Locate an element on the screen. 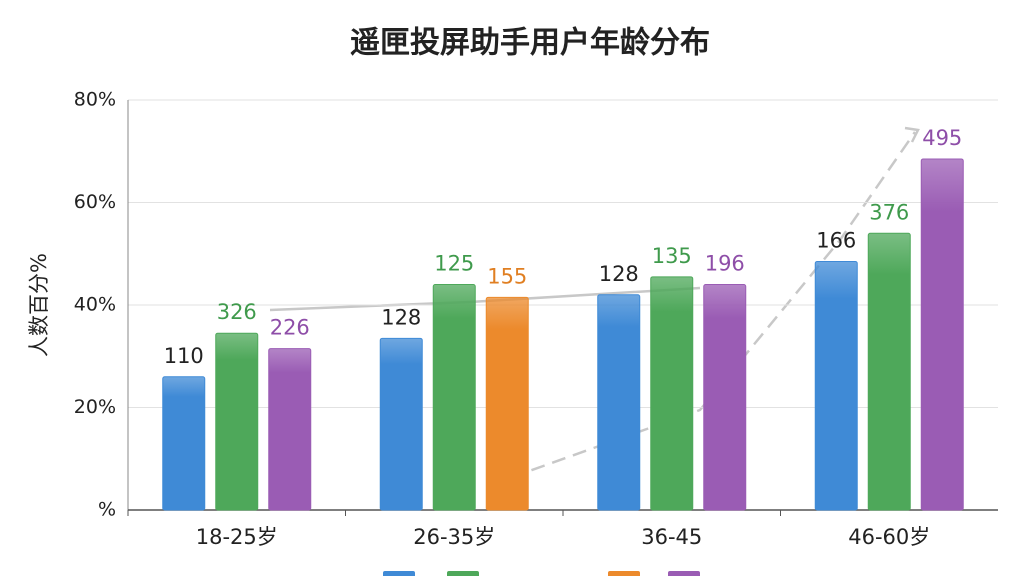 Image resolution: width=1024 pixels, height=576 pixels. data-label: 155 is located at coordinates (507, 276).